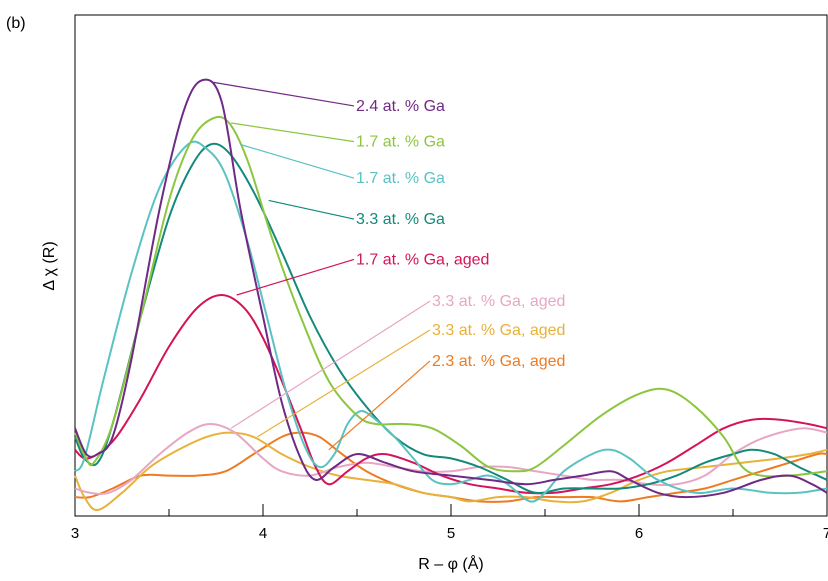  I want to click on panel-label: (b), so click(16, 23).